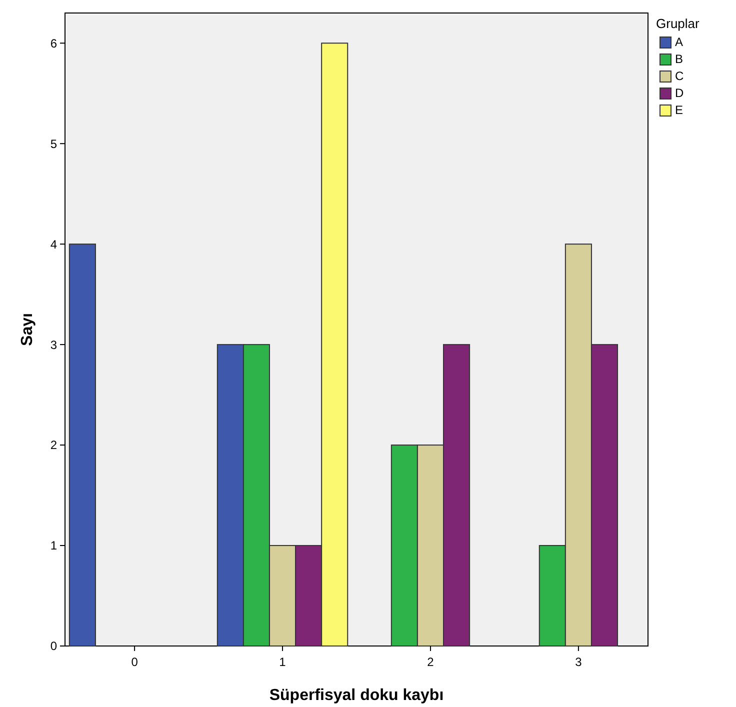 The image size is (736, 707). I want to click on y-tick-label: 3, so click(54, 345).